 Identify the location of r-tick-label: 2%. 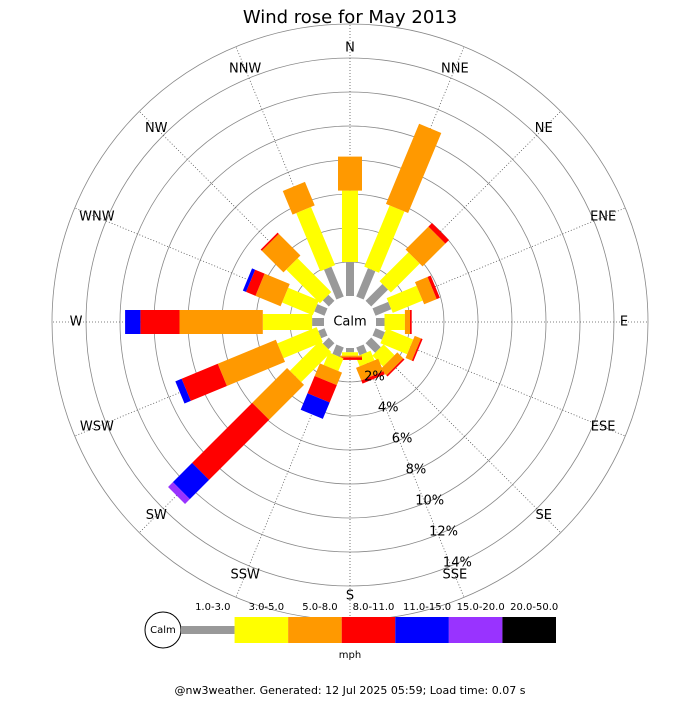
(374, 376).